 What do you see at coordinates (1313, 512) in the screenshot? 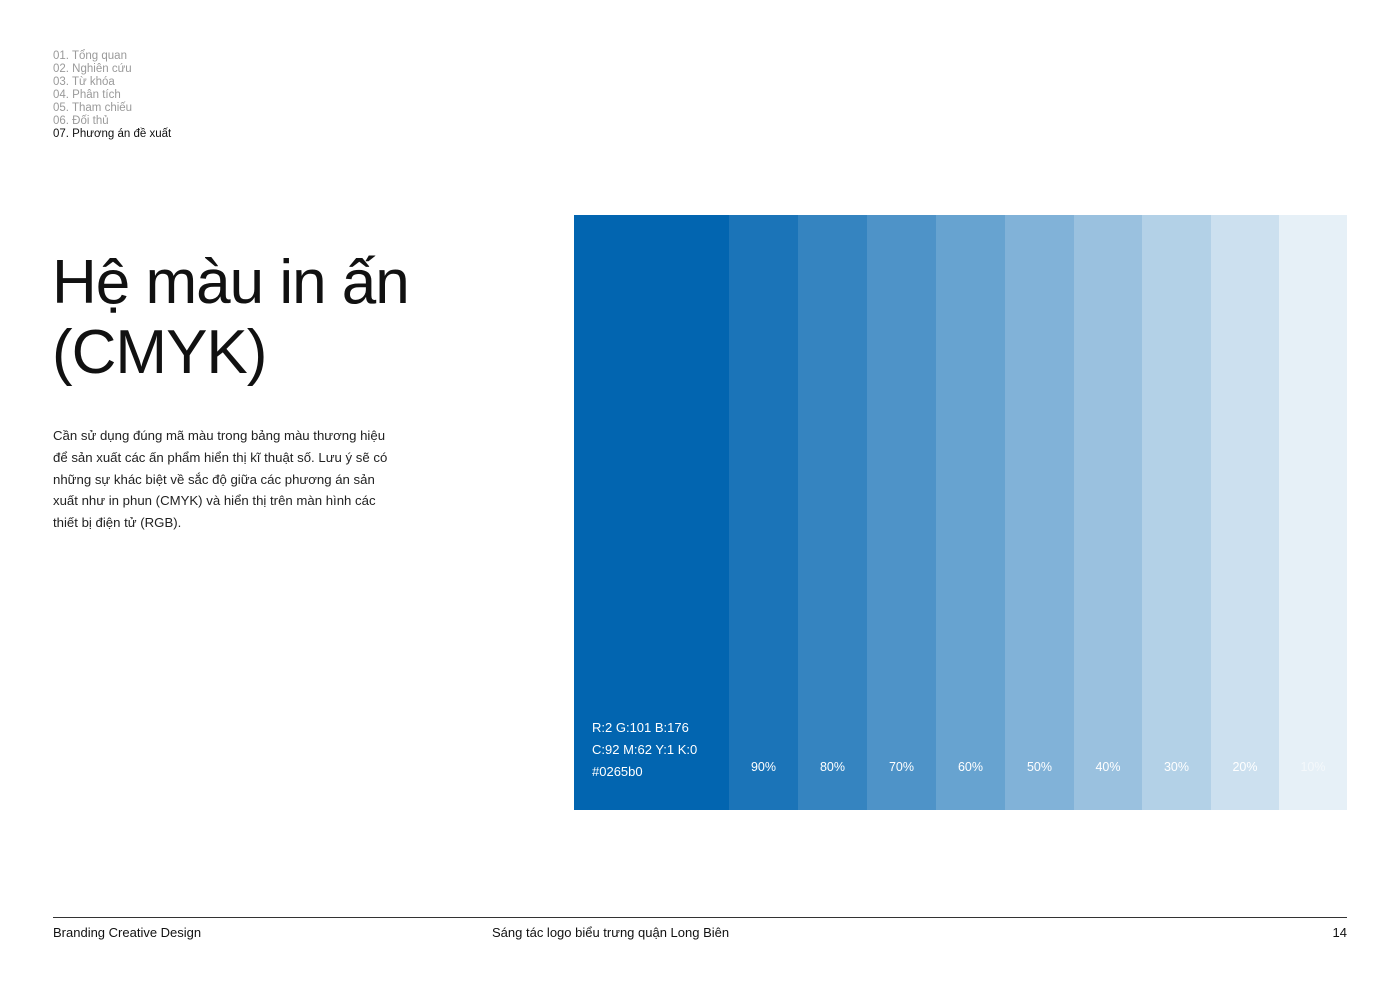
I see `swatch-tint-10: 10%` at bounding box center [1313, 512].